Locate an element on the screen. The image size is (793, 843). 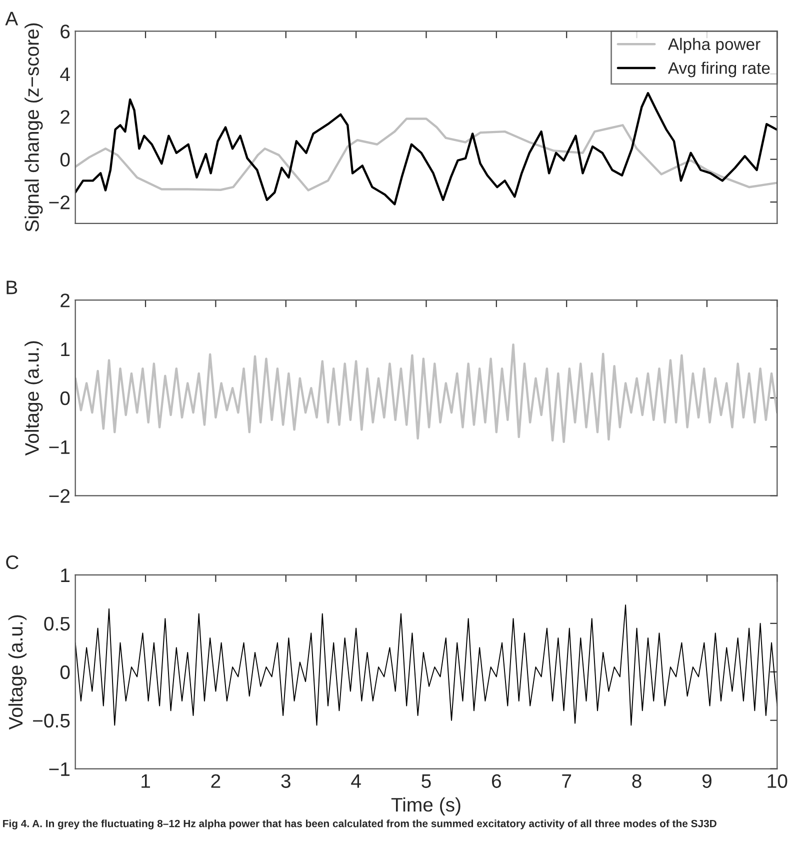
legend-label: Alpha power is located at coordinates (714, 46).